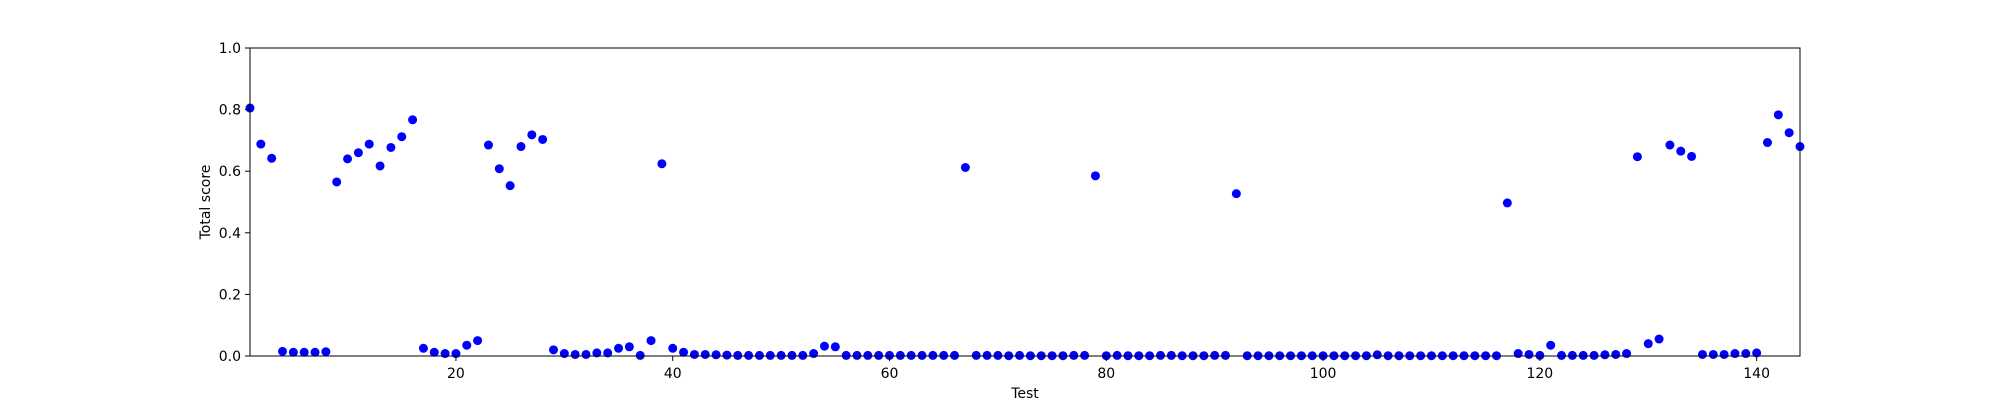 This screenshot has height=400, width=2000. I want to click on x-tick-label: 120, so click(1539, 374).